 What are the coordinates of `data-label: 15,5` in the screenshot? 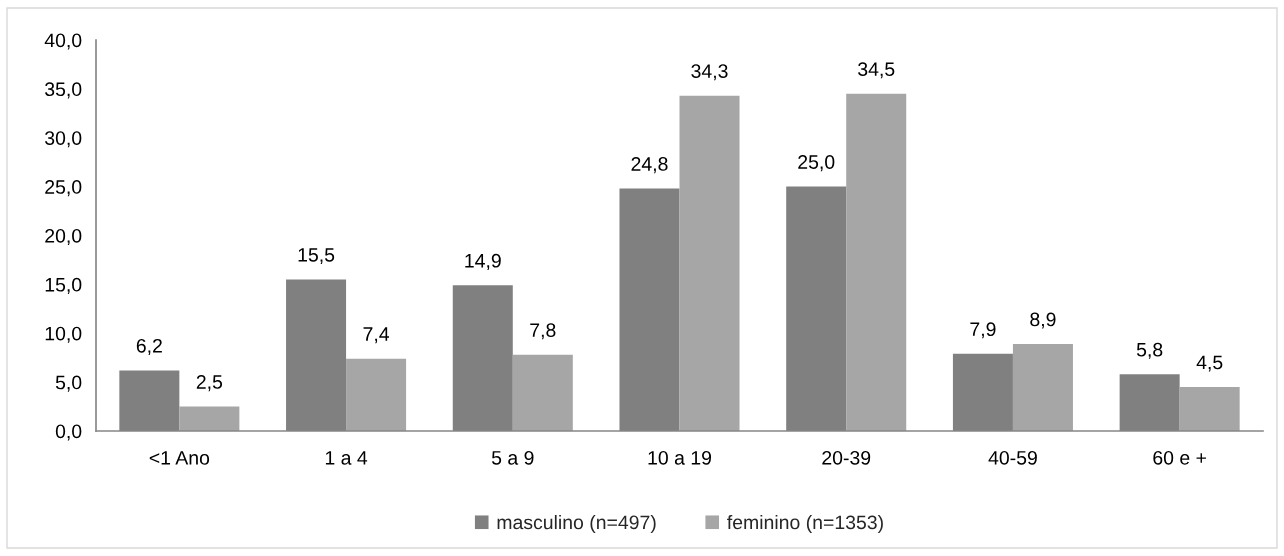 It's located at (316, 256).